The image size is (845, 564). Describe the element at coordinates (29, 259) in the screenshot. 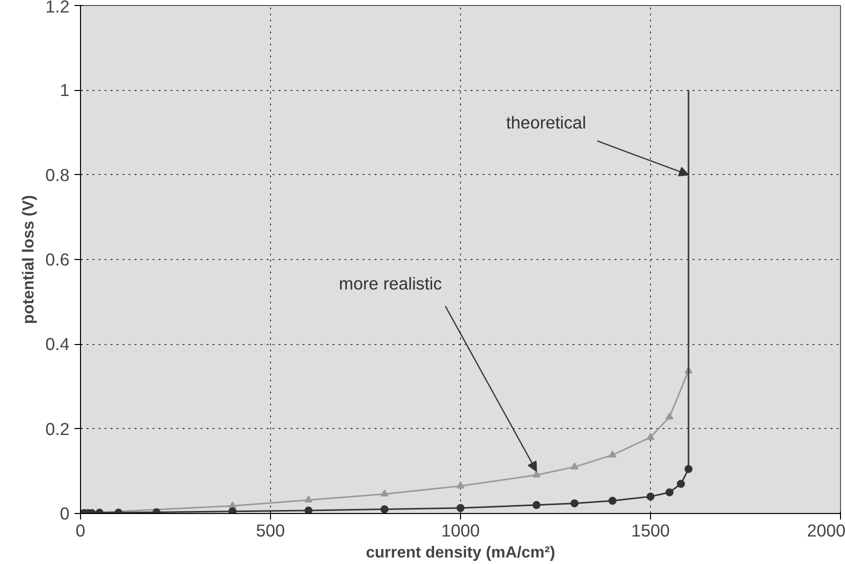

I see `y-axis-title: potential loss (V)` at that location.